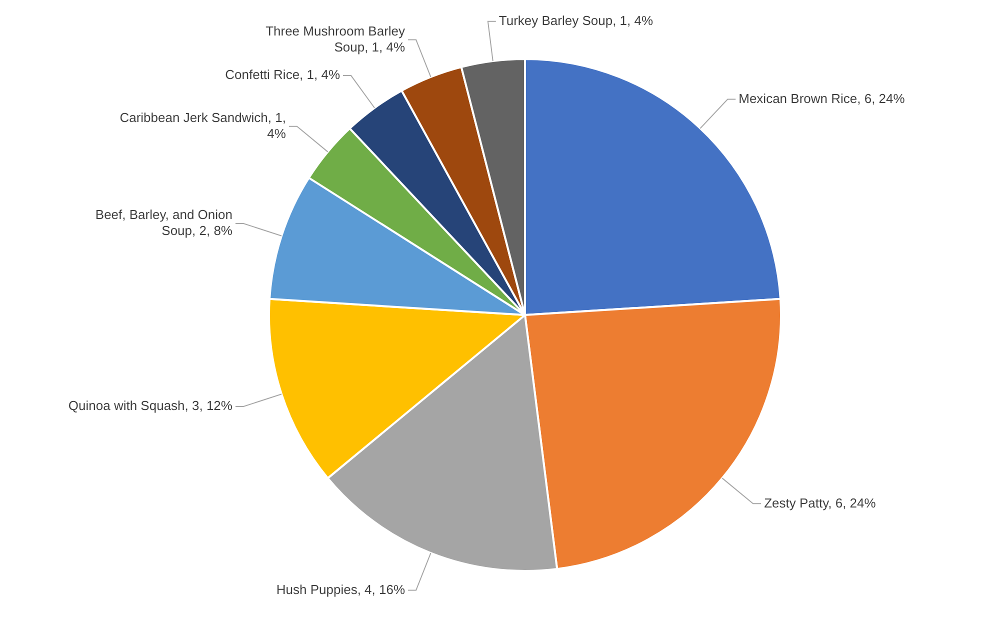  I want to click on slice-label: Turkey Barley Soup, 1, 4%, so click(576, 20).